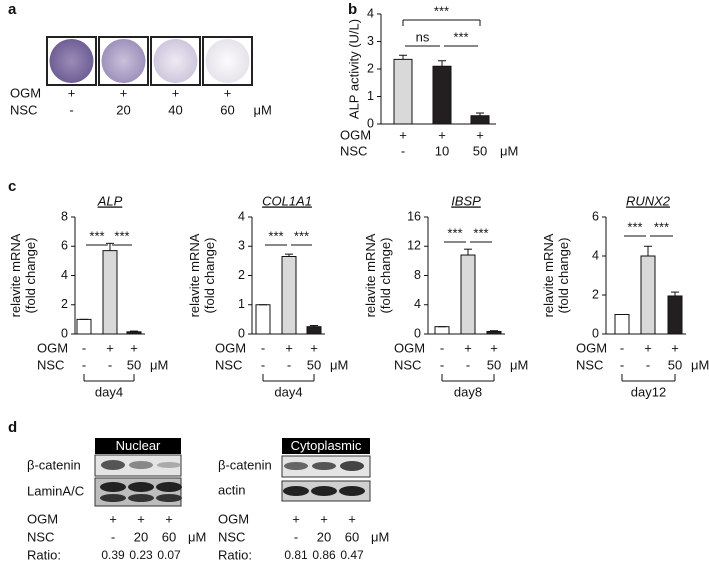  Describe the element at coordinates (648, 200) in the screenshot. I see `chart-title: RUNX2` at that location.